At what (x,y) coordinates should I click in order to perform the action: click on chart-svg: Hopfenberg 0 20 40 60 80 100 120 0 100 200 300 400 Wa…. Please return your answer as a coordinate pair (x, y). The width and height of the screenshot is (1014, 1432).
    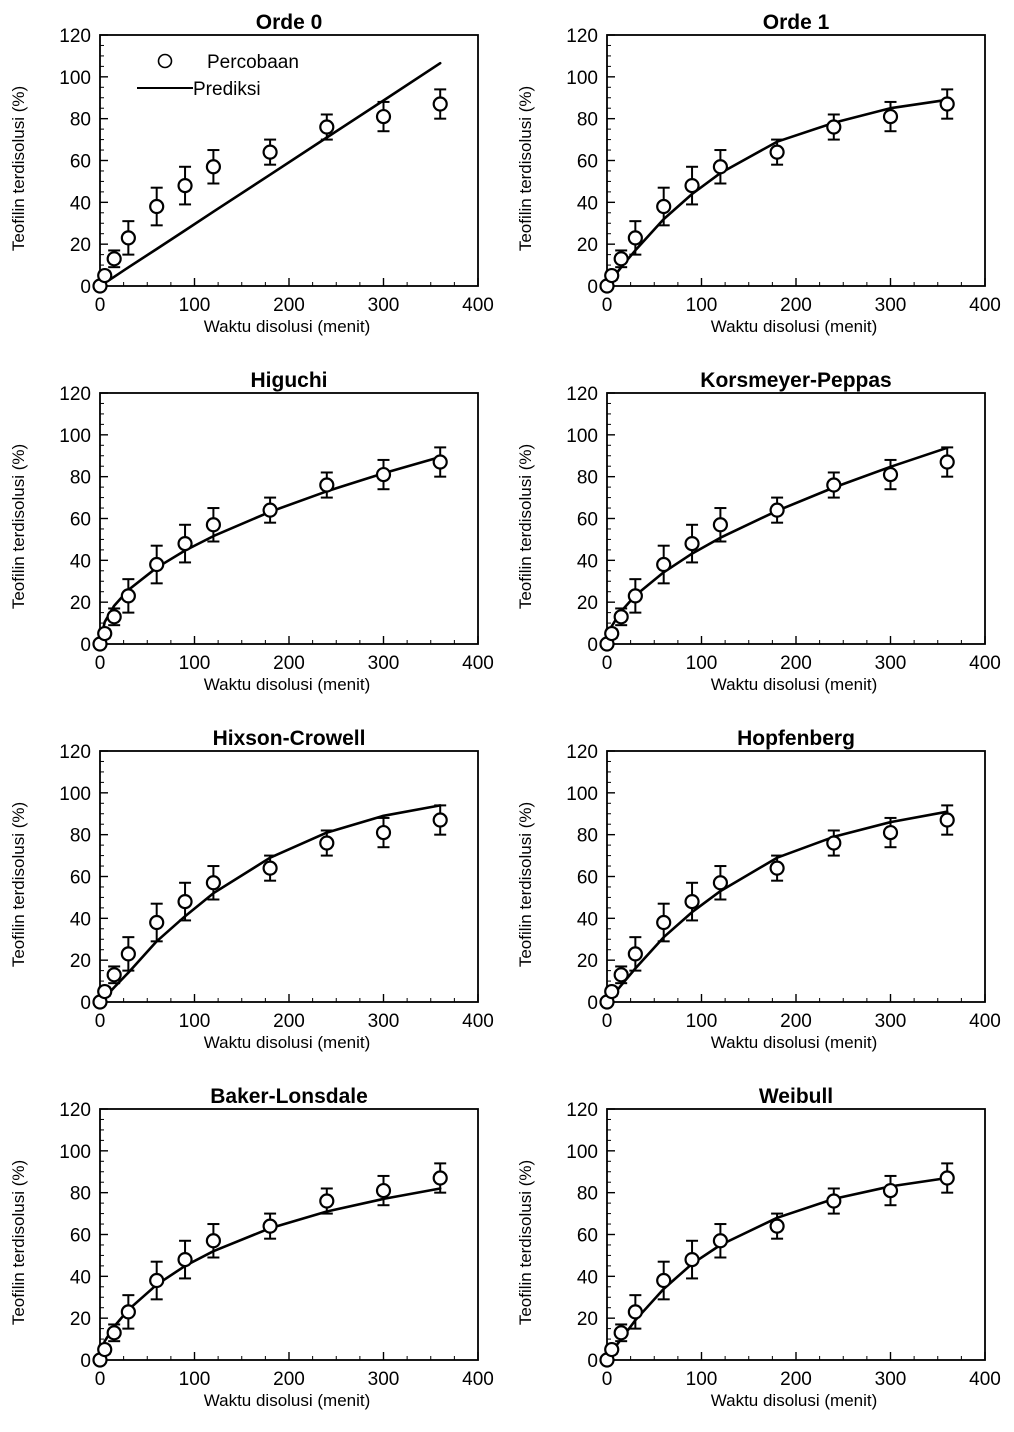
    Looking at the image, I should click on (758, 889).